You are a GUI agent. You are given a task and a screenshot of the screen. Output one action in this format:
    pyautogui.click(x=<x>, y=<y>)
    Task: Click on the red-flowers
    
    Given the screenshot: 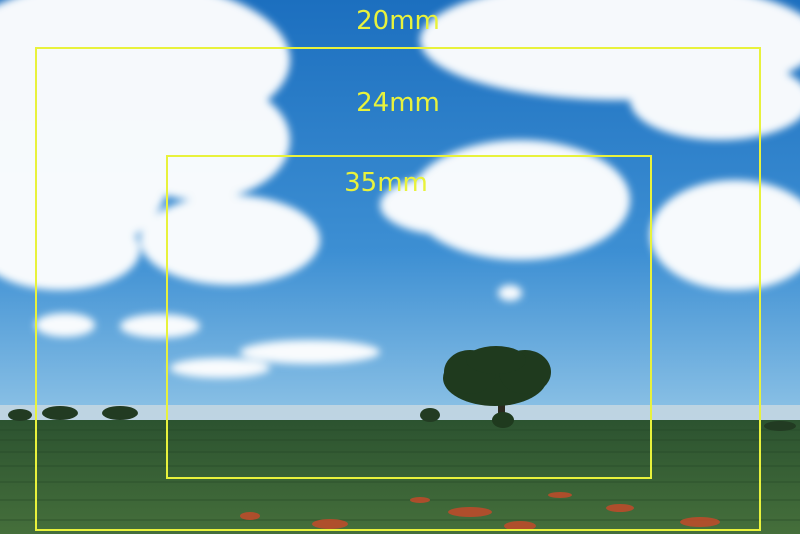 What is the action you would take?
    pyautogui.click(x=480, y=511)
    